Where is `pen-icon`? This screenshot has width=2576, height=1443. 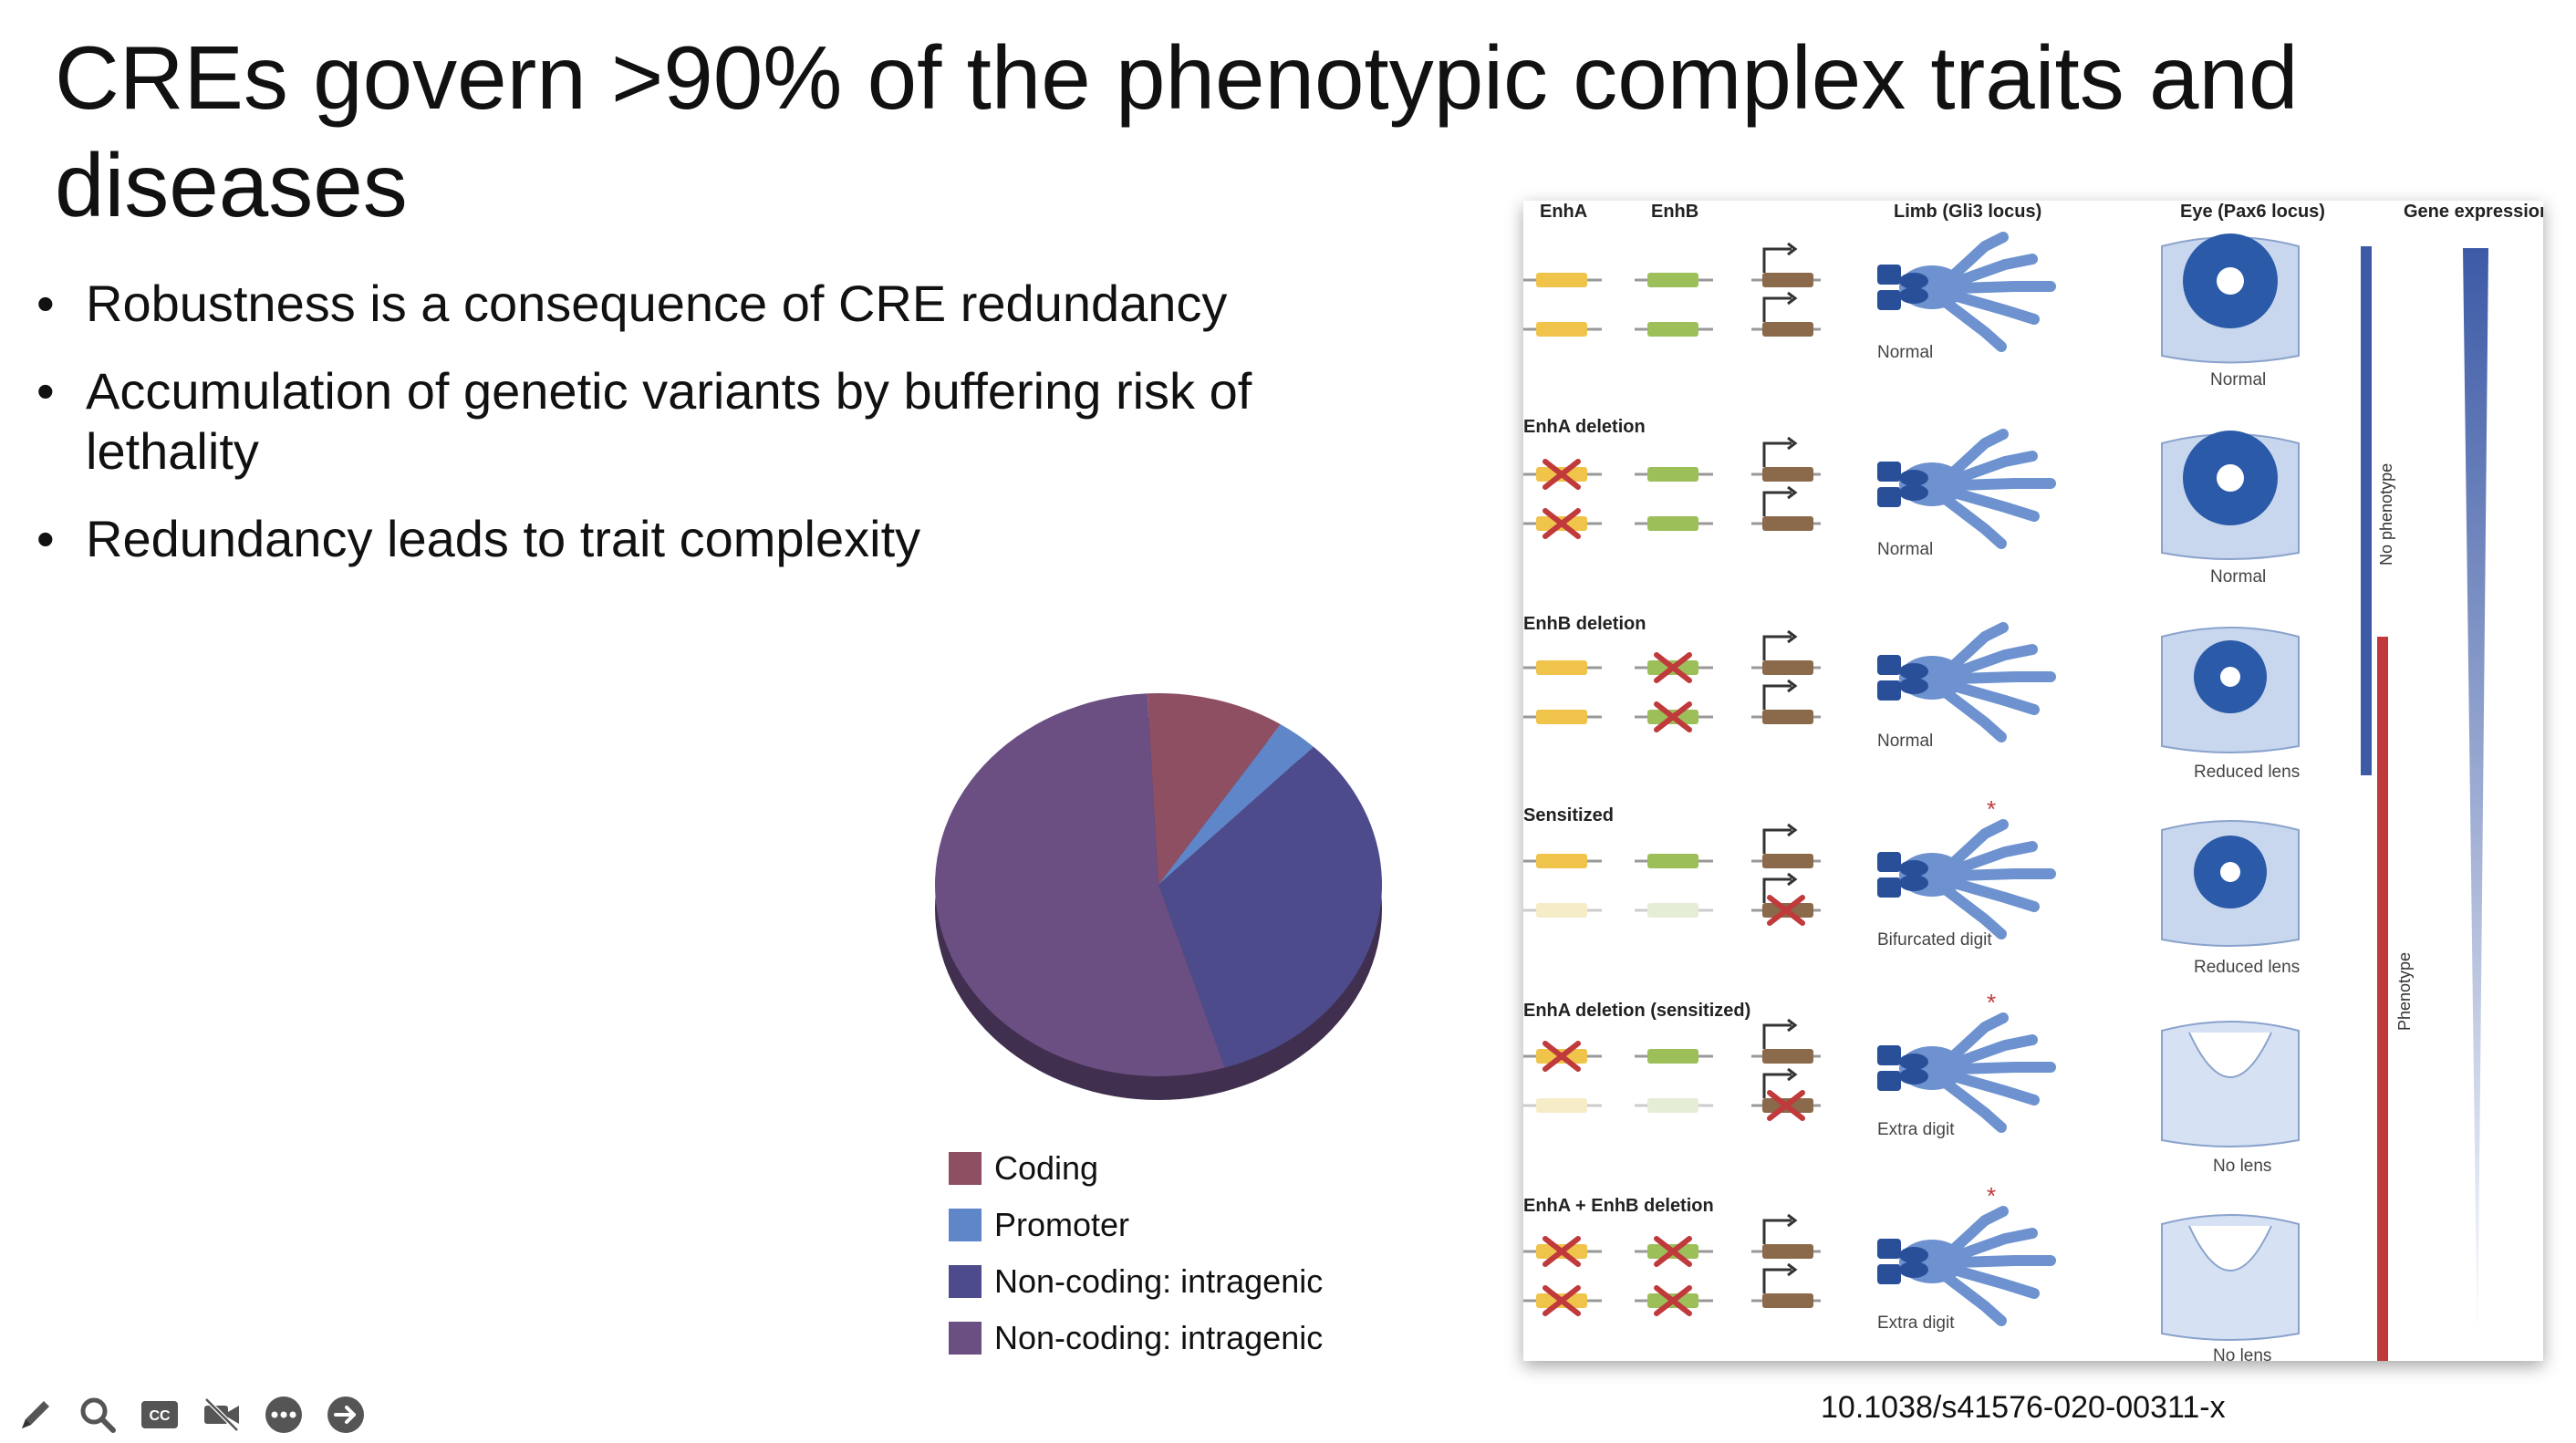
pen-icon is located at coordinates (35, 1415).